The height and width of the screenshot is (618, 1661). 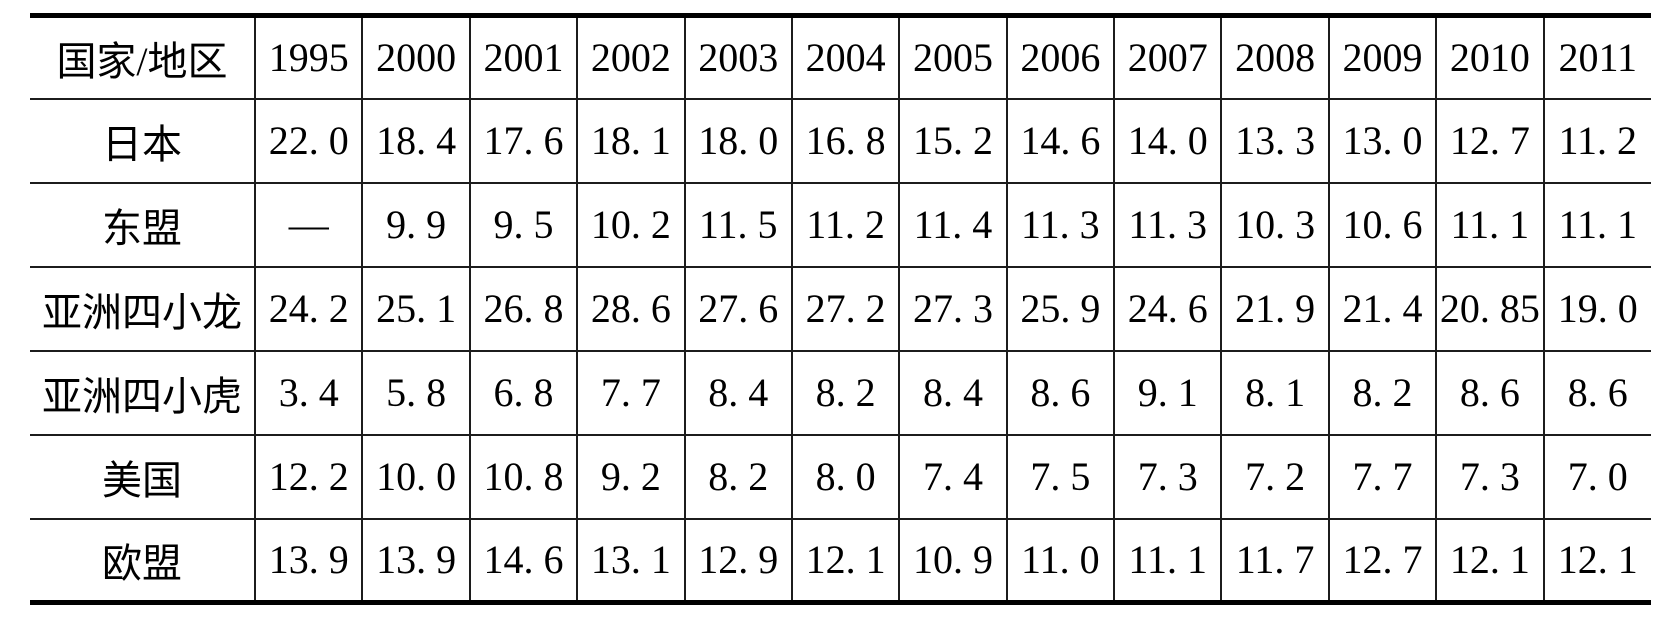 I want to click on table-cell: 26. 8, so click(x=523, y=308).